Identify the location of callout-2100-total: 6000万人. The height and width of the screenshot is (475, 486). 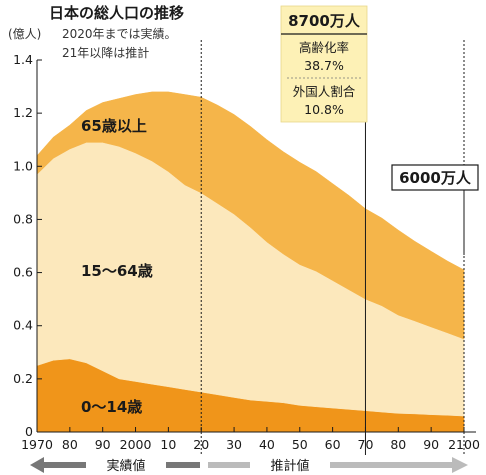
(435, 178).